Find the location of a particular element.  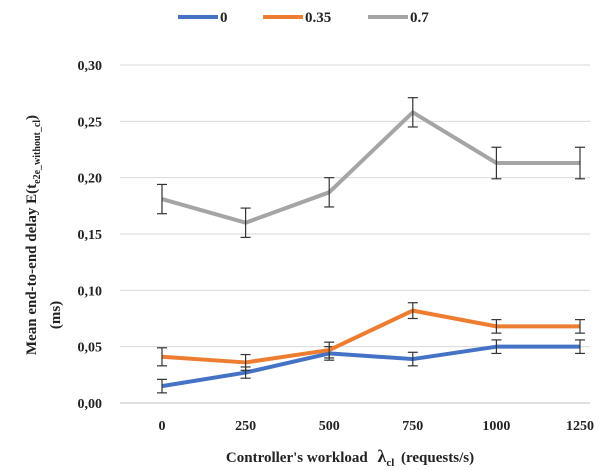

legend-label: 0.7 is located at coordinates (419, 18).